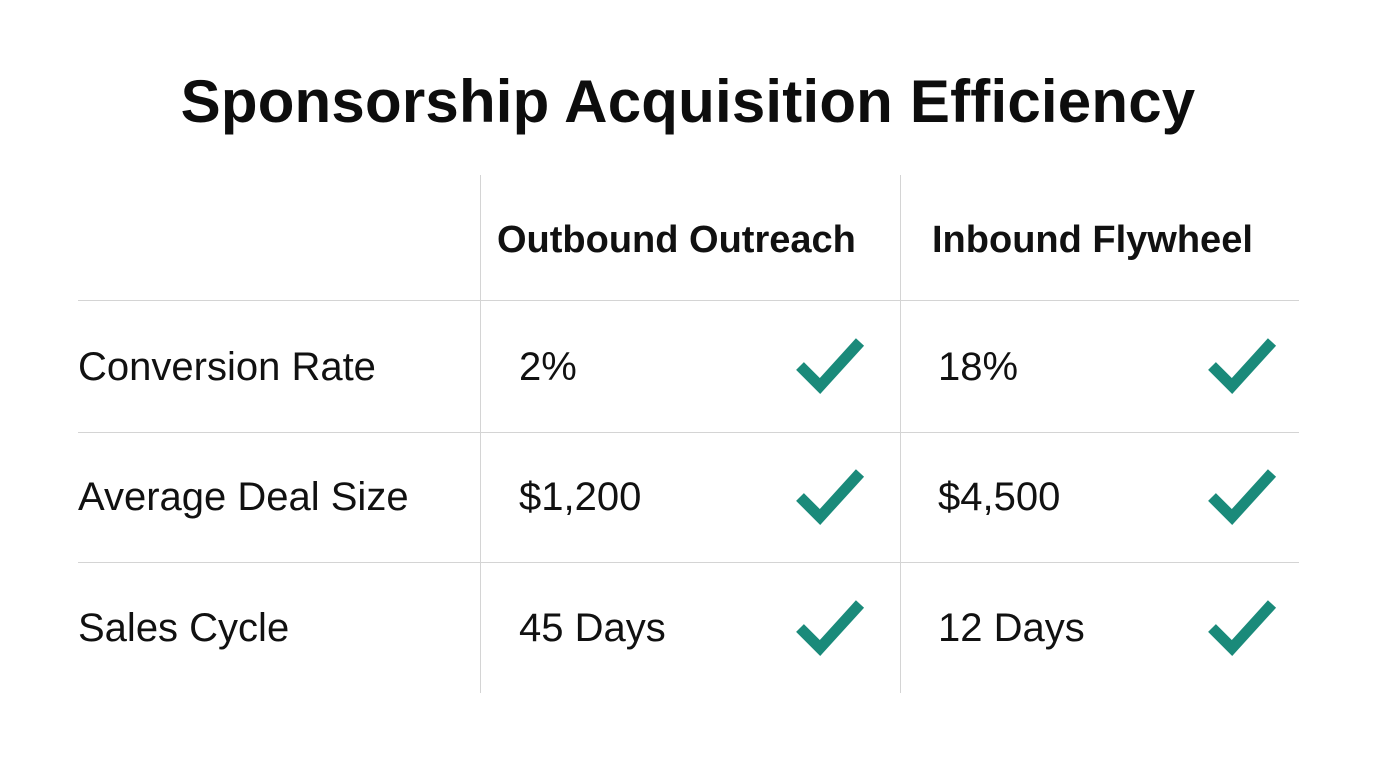 The height and width of the screenshot is (768, 1376). Describe the element at coordinates (227, 367) in the screenshot. I see `row-label-conversion-rate: Conversion Rate` at that location.